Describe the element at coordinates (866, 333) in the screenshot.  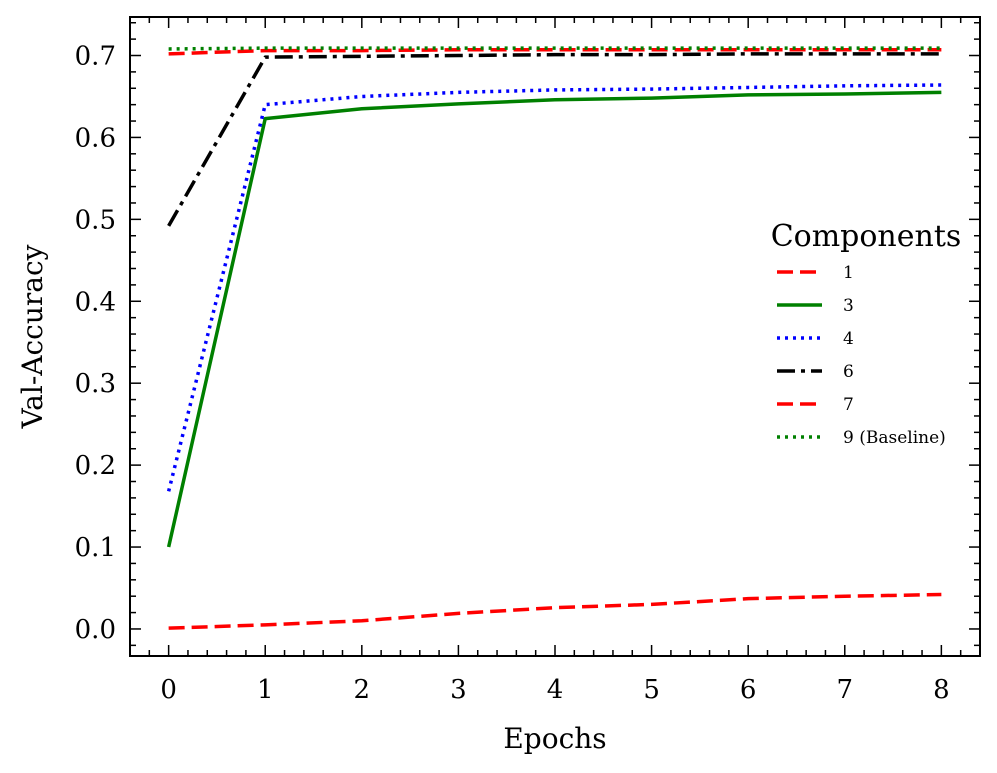
I see `legend: Components 1 3 4 6 7 9 (Baseline)` at that location.